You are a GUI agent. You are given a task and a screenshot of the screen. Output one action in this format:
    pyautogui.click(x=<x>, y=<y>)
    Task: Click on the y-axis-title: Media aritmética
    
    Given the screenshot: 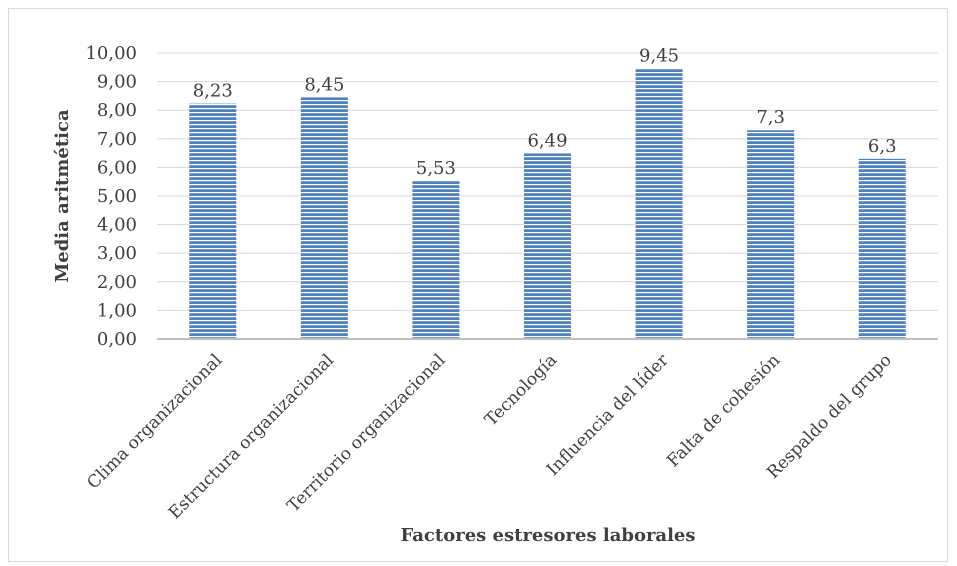 What is the action you would take?
    pyautogui.click(x=62, y=196)
    